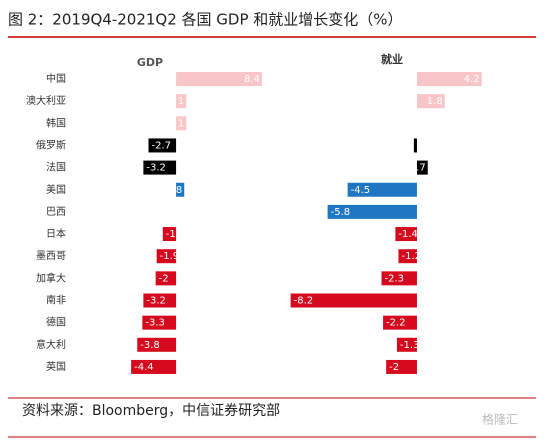 The height and width of the screenshot is (444, 544). What do you see at coordinates (252, 79) in the screenshot?
I see `data-label: 8.4` at bounding box center [252, 79].